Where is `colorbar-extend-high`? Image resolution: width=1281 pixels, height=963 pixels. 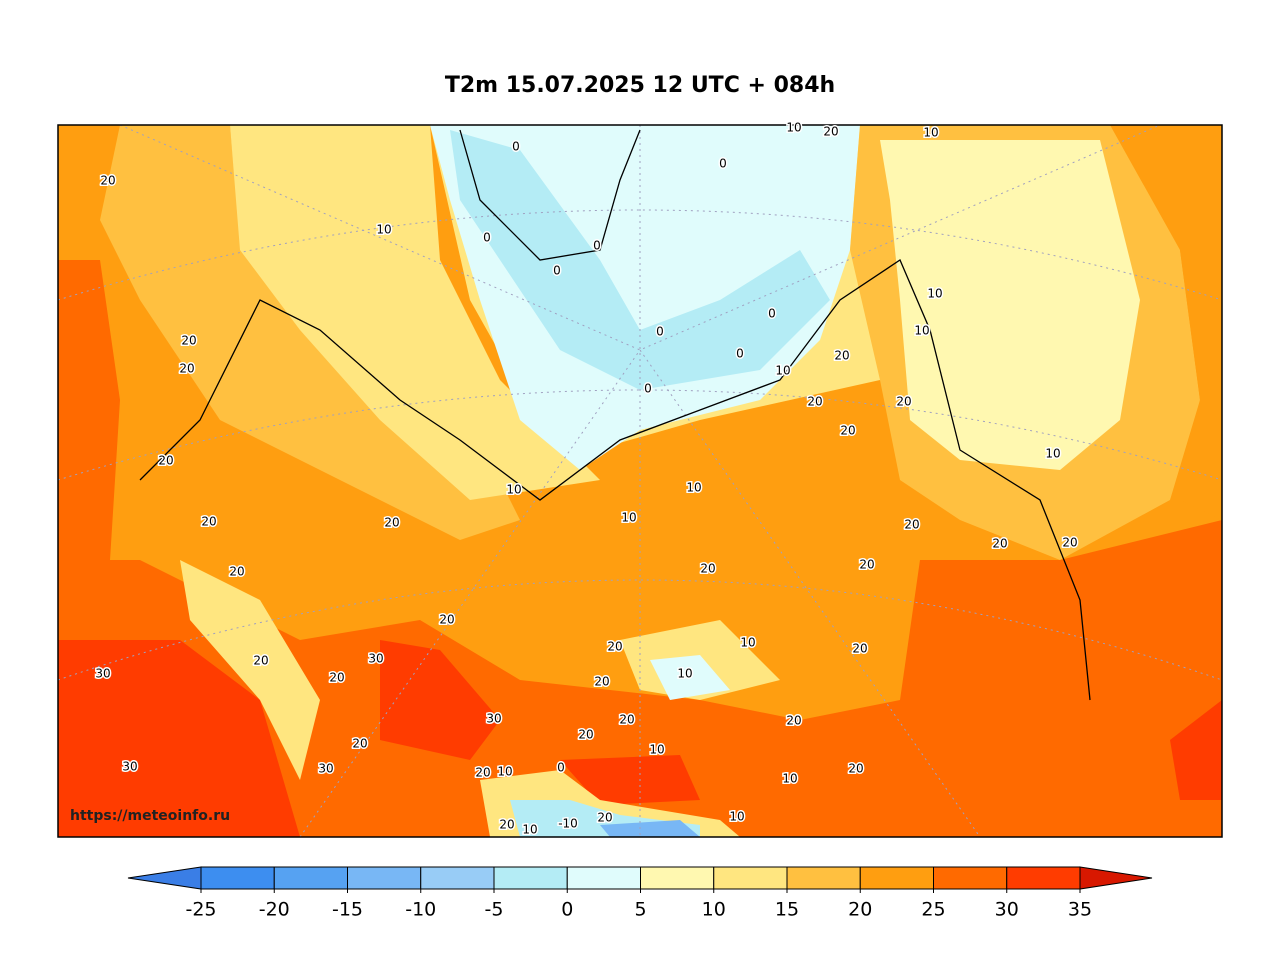 colorbar-extend-high is located at coordinates (1116, 878).